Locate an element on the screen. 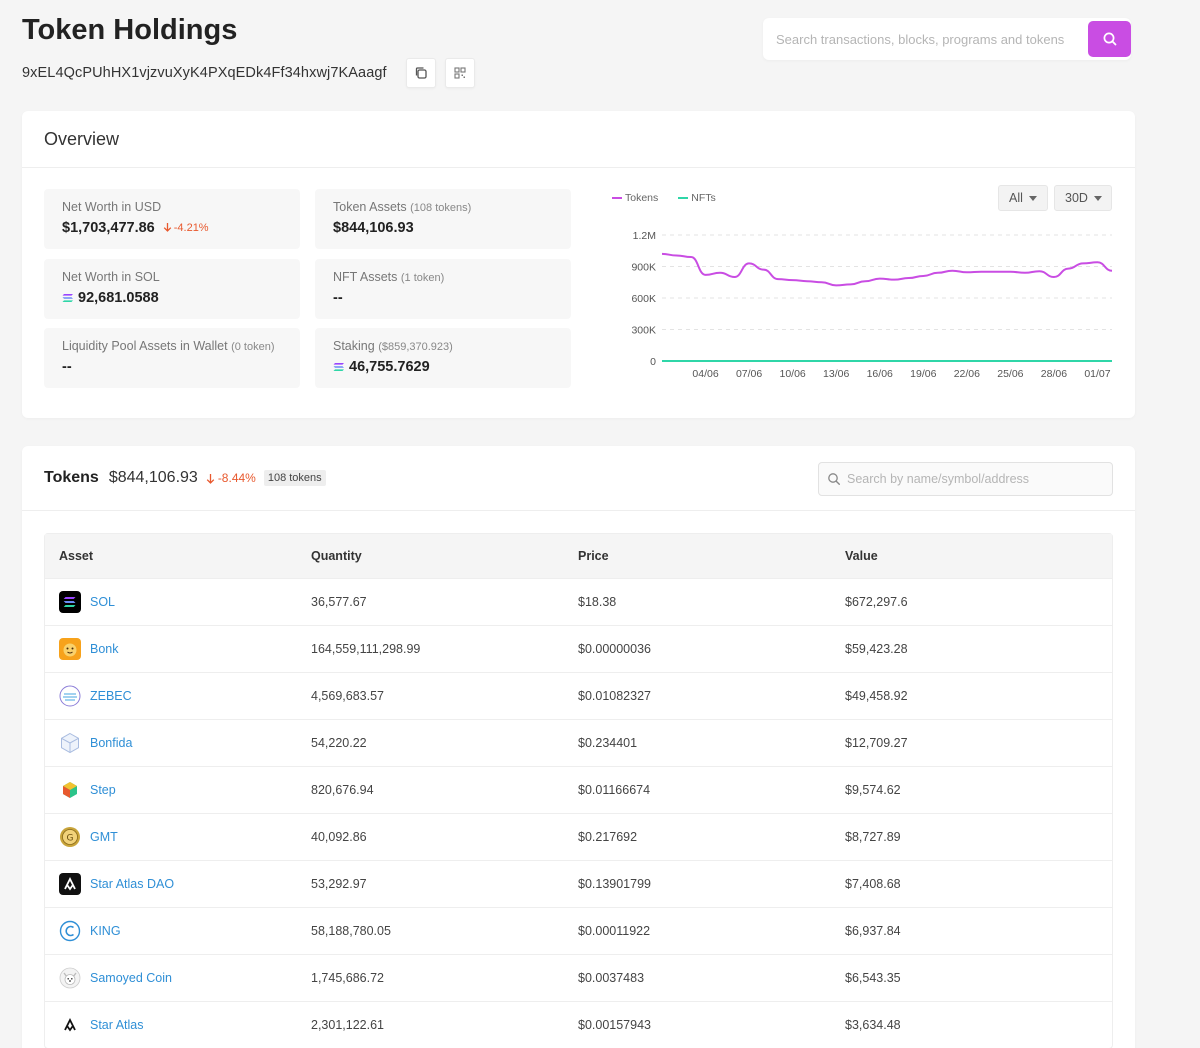  chart-range-value: 30D is located at coordinates (1076, 198).